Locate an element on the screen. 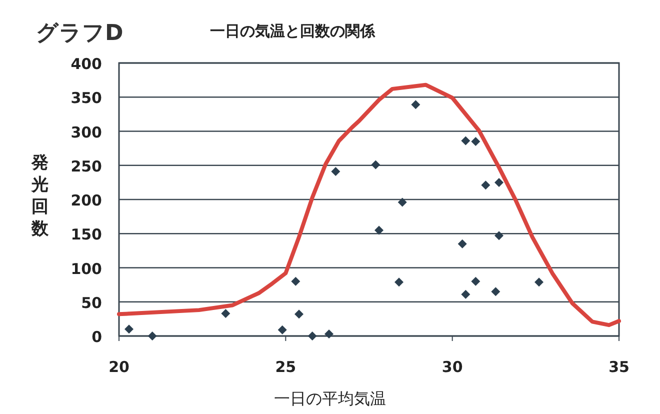 This screenshot has height=414, width=660. x-axis-title: 一日の平均気温 is located at coordinates (330, 398).